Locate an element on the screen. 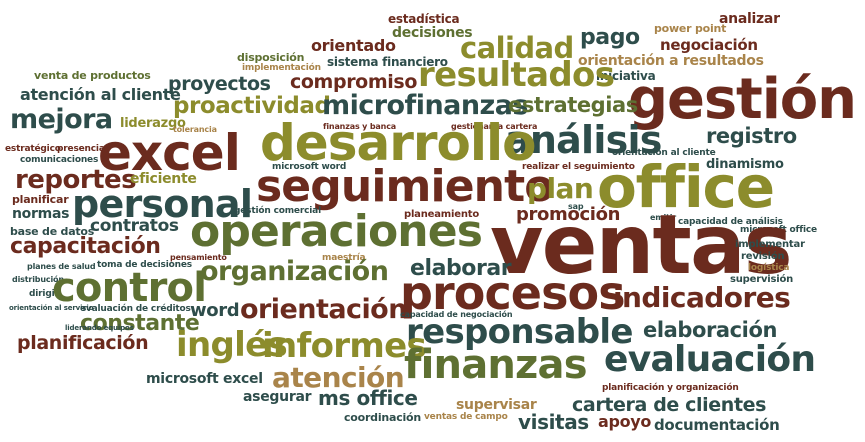  word-supervisar: supervisar is located at coordinates (496, 405).